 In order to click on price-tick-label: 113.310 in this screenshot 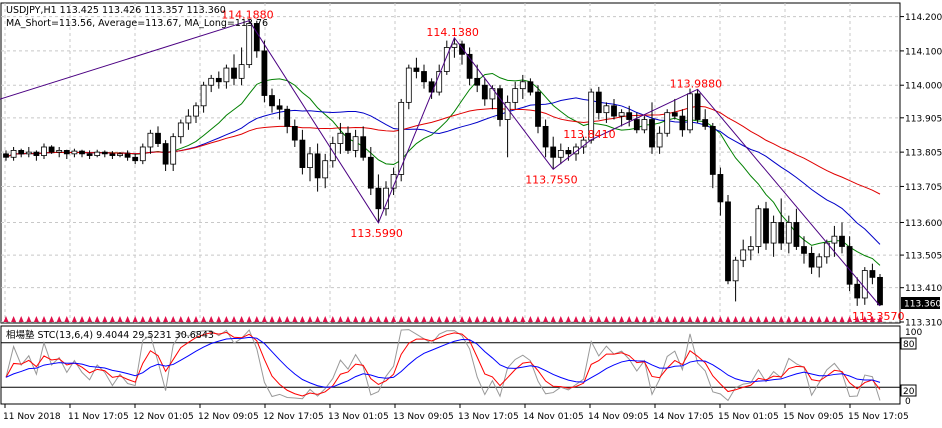, I will do `click(923, 324)`.